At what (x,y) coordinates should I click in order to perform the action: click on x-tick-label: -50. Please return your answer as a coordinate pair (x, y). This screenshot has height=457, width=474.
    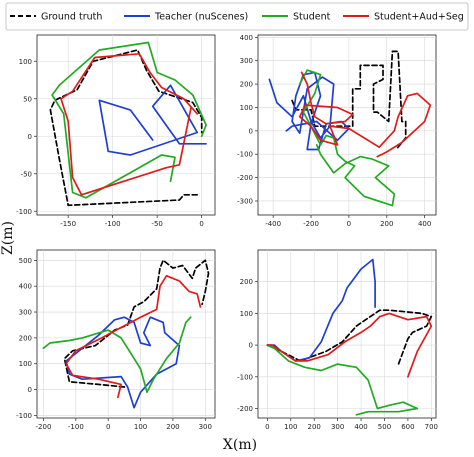
    Looking at the image, I should click on (156, 224).